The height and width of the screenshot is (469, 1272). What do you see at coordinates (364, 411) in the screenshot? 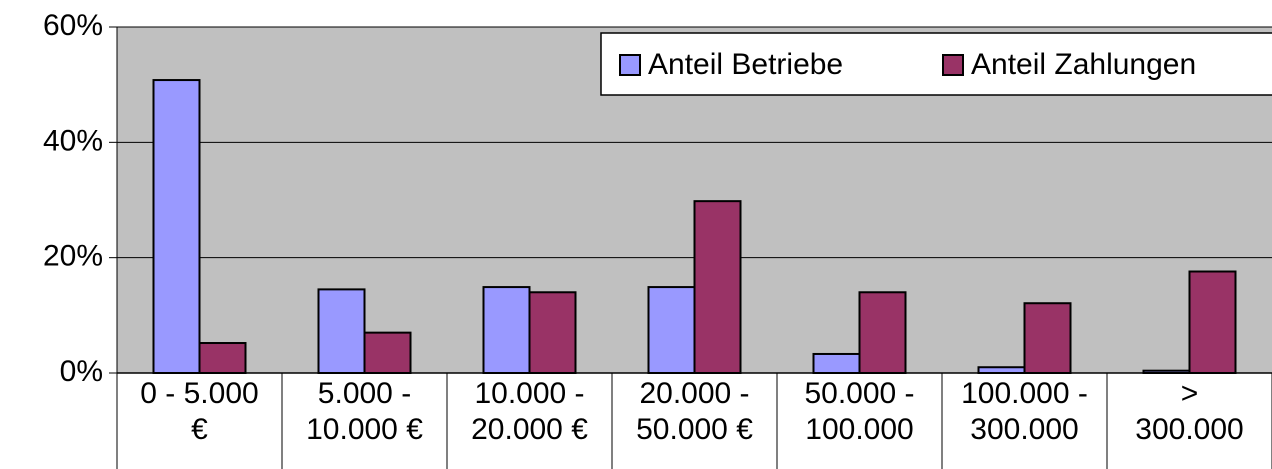
I see `x-tick-label: 5.000 - 10.000 €` at bounding box center [364, 411].